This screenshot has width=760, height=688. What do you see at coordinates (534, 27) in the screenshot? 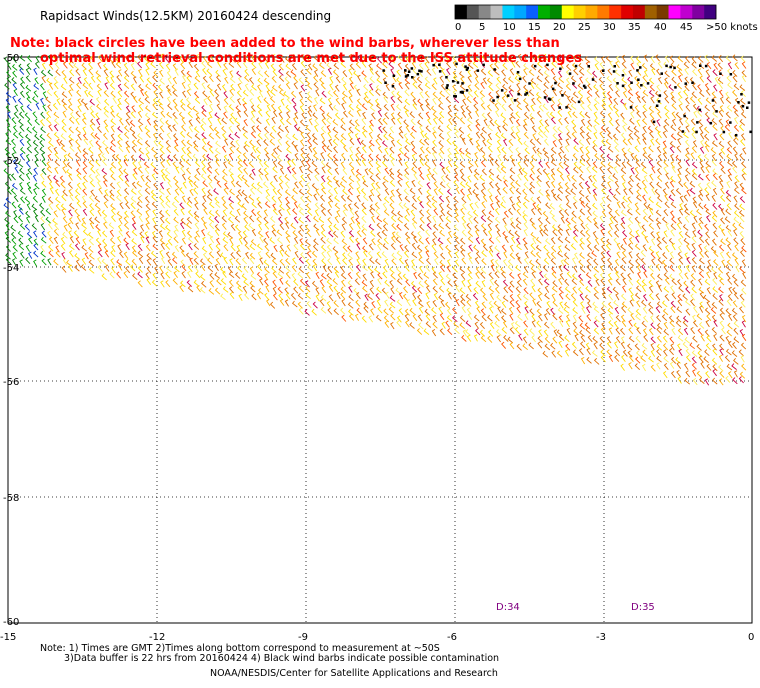
I see `colorbar-label-15: 15` at bounding box center [534, 27].